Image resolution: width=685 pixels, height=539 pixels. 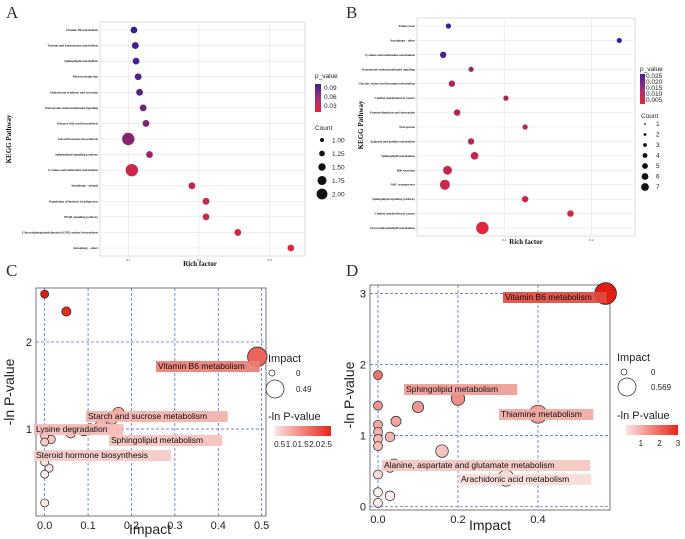 I want to click on c-annotation-label: Vitamin B6 metabolism, so click(x=201, y=366).